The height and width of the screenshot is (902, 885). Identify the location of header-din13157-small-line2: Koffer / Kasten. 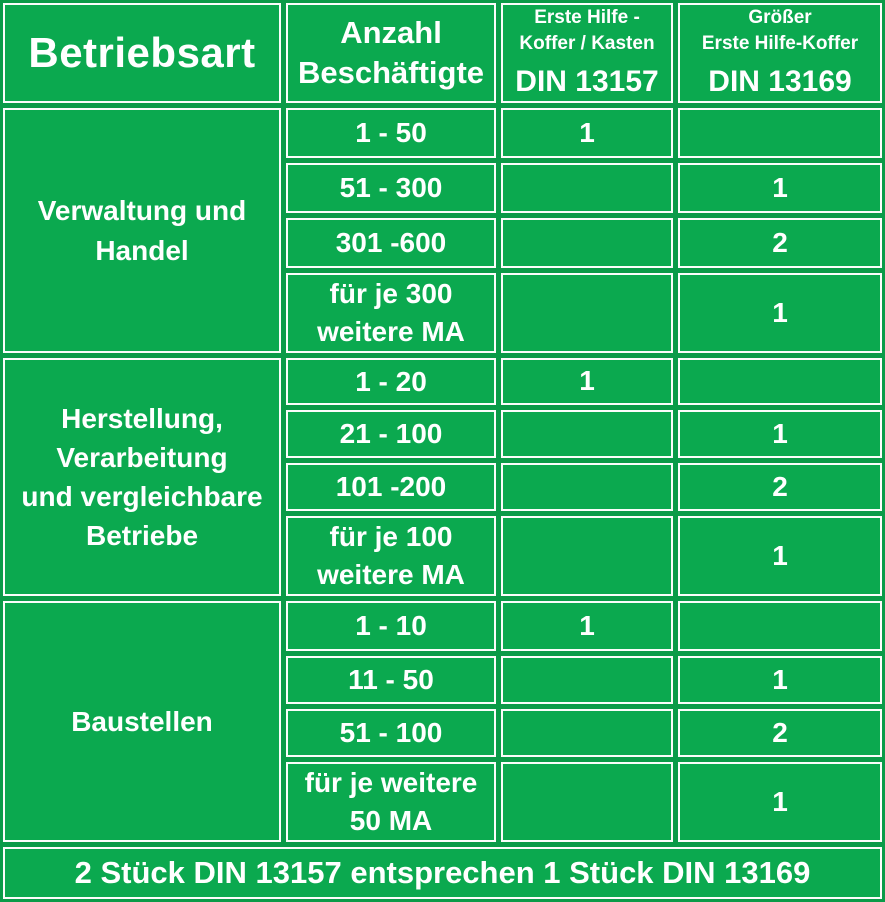
(587, 43).